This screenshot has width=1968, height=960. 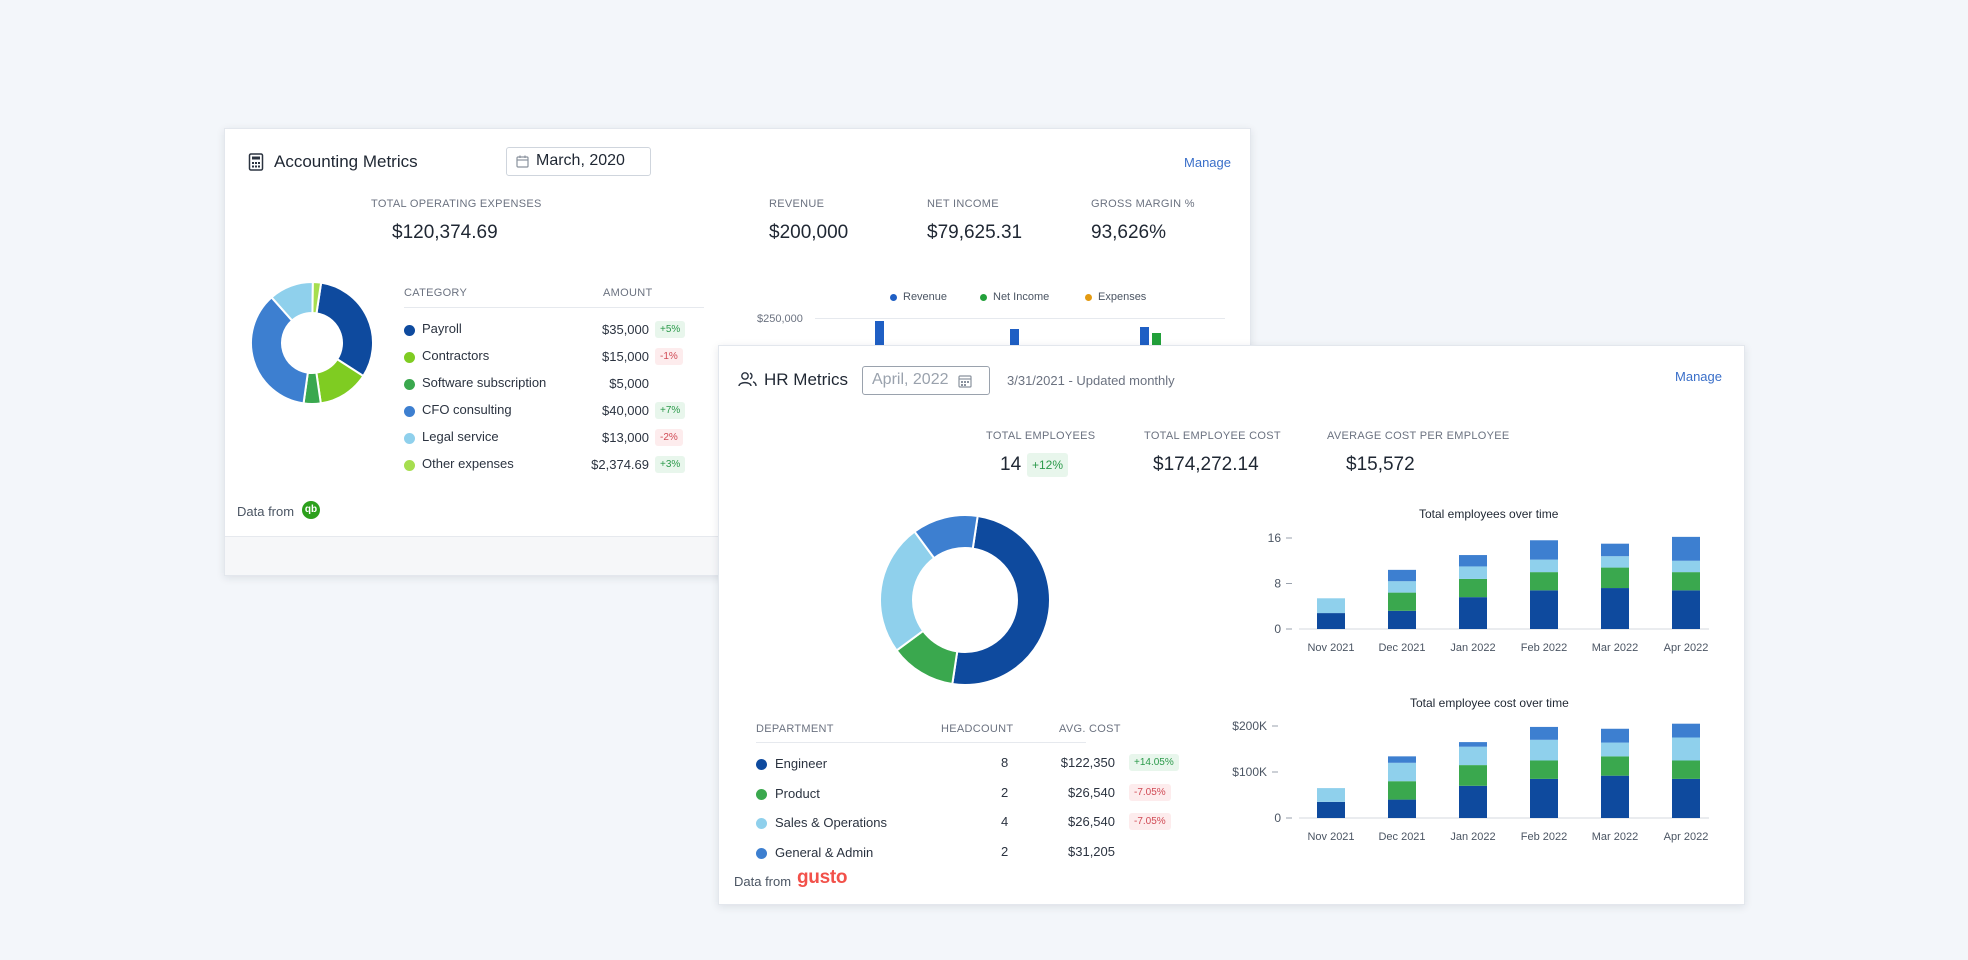 What do you see at coordinates (763, 881) in the screenshot?
I see `hr-data-source-label: Data from` at bounding box center [763, 881].